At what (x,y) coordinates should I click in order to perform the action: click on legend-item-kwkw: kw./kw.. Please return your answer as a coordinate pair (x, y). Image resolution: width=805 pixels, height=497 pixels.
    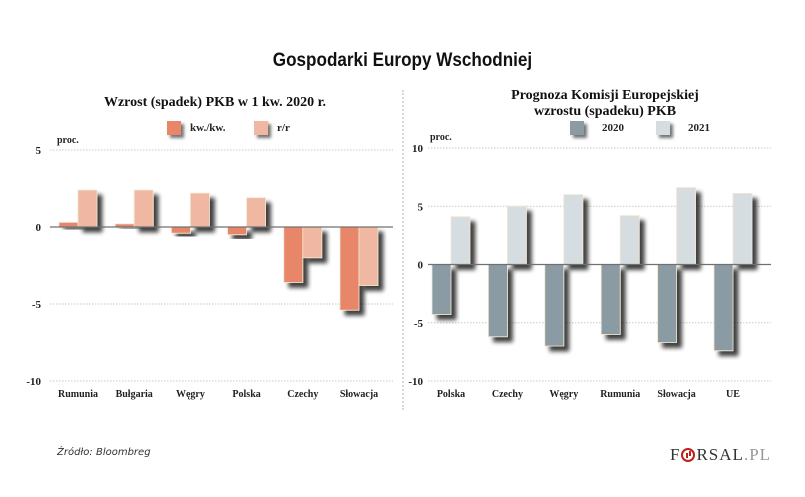
    Looking at the image, I should click on (196, 128).